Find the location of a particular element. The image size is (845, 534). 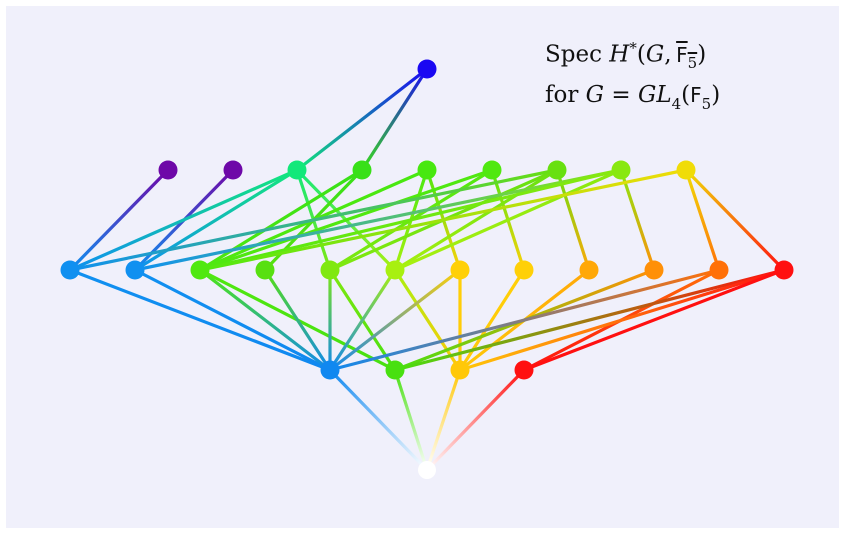

edge-a9-b3 is located at coordinates (443, 220).